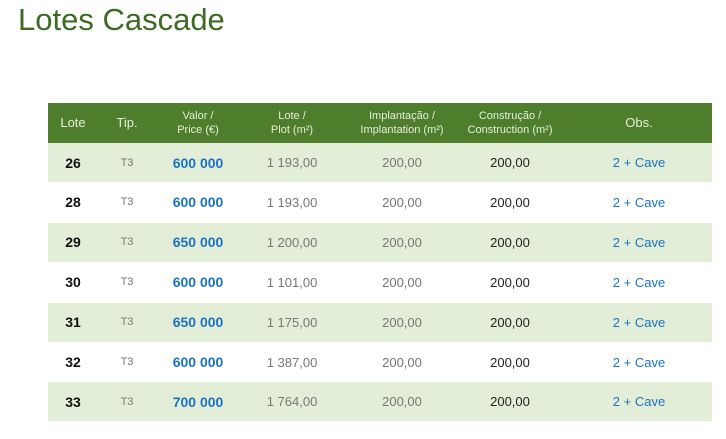  What do you see at coordinates (402, 130) in the screenshot?
I see `header-line: Implantation (m²)` at bounding box center [402, 130].